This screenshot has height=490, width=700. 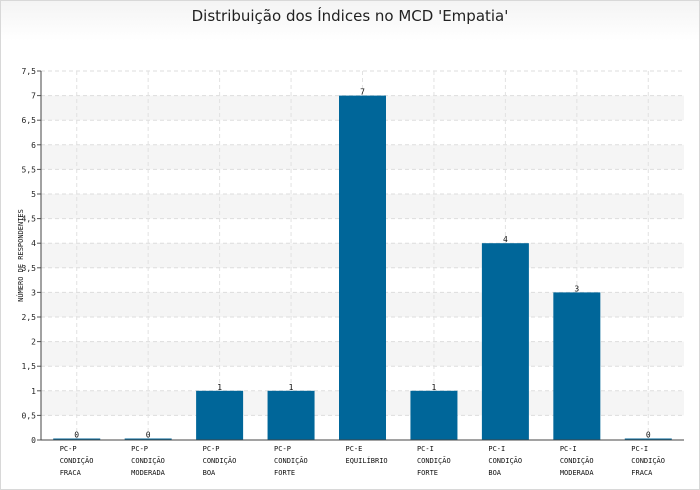 I want to click on y-tick-label: 2,5, so click(x=29, y=317).